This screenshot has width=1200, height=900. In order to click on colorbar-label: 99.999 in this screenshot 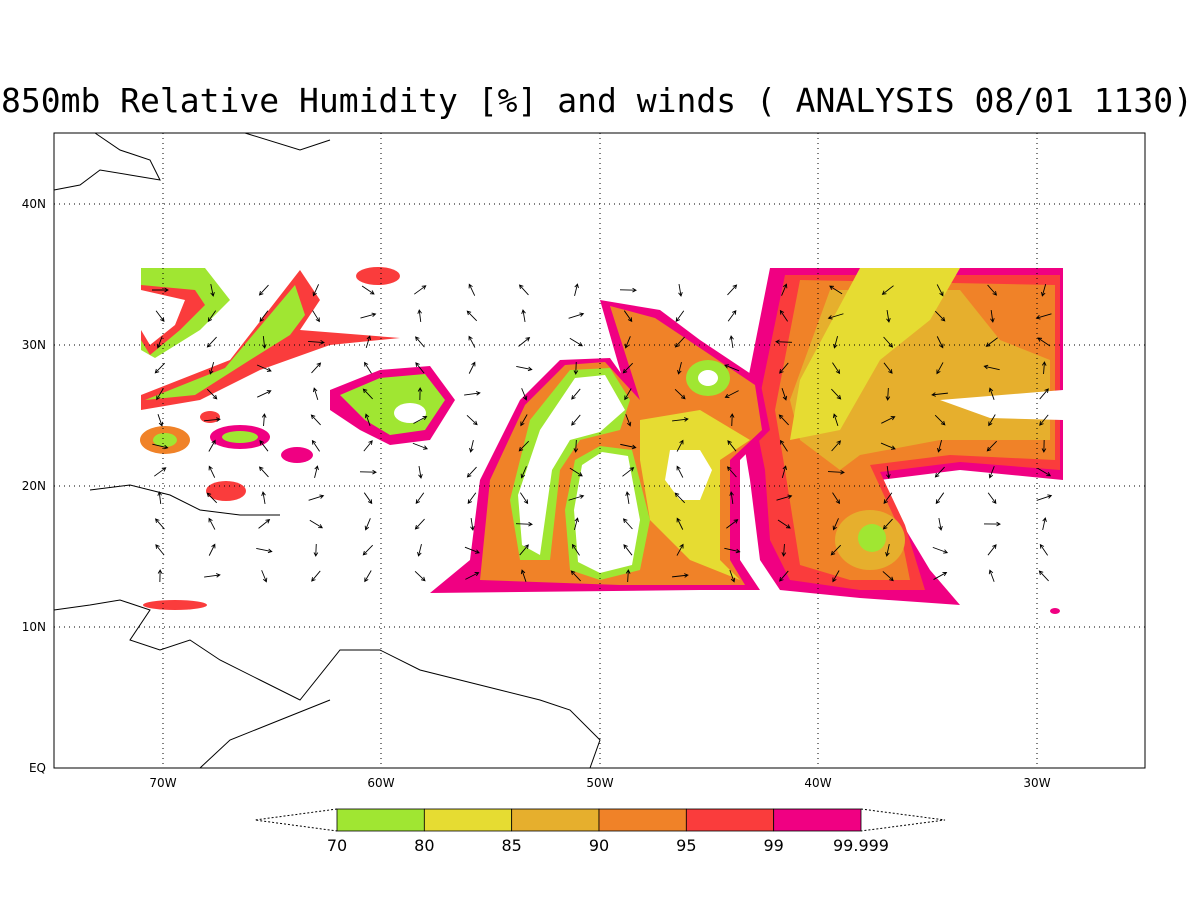, I will do `click(861, 845)`.